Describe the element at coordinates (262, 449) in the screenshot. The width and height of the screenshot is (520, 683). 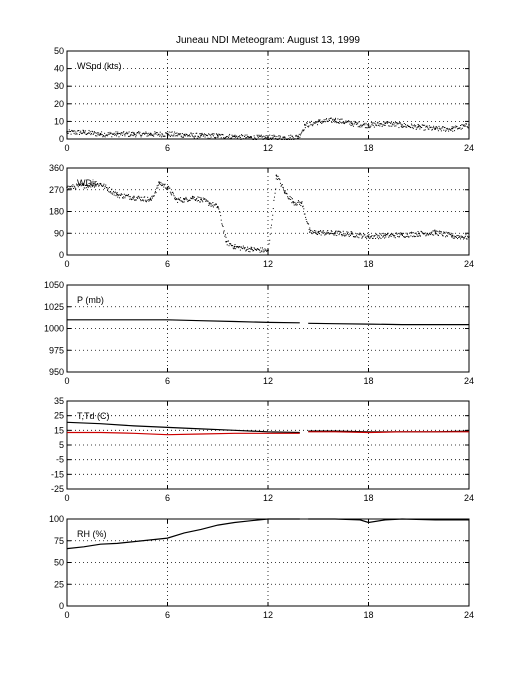
I see `temp-dewpoint-panel: 0 6 12 18 24 -25 -15 -5 5 15 25 35 T,Td (C)` at that location.